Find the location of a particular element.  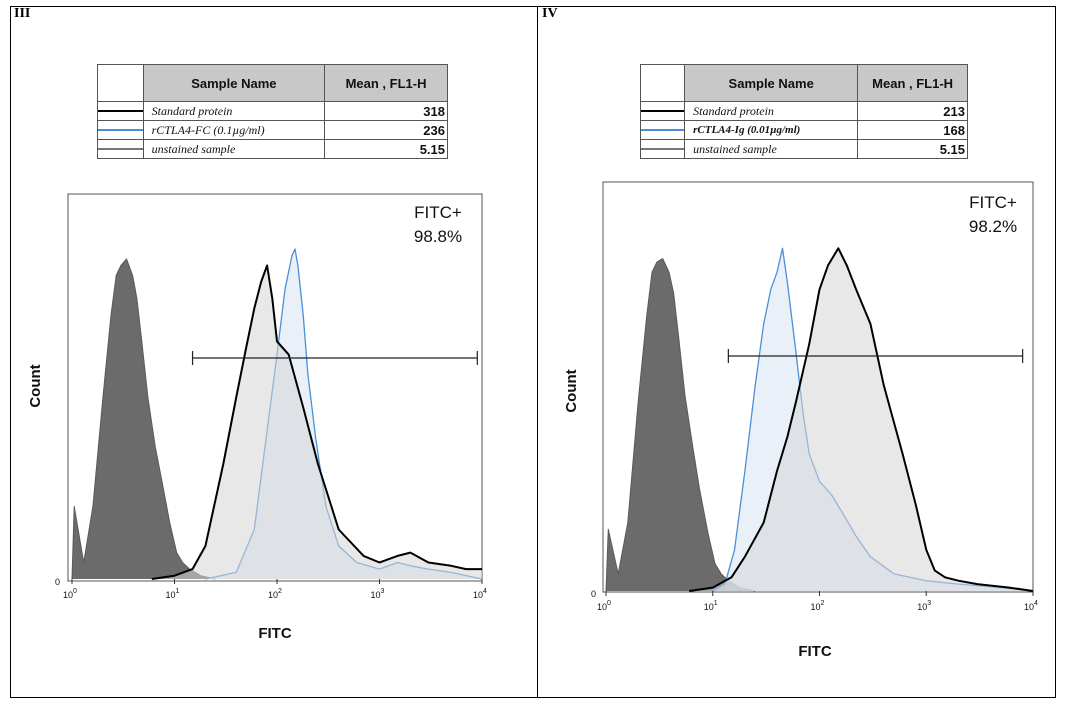

gate-label-percent: 98.2% is located at coordinates (993, 226).